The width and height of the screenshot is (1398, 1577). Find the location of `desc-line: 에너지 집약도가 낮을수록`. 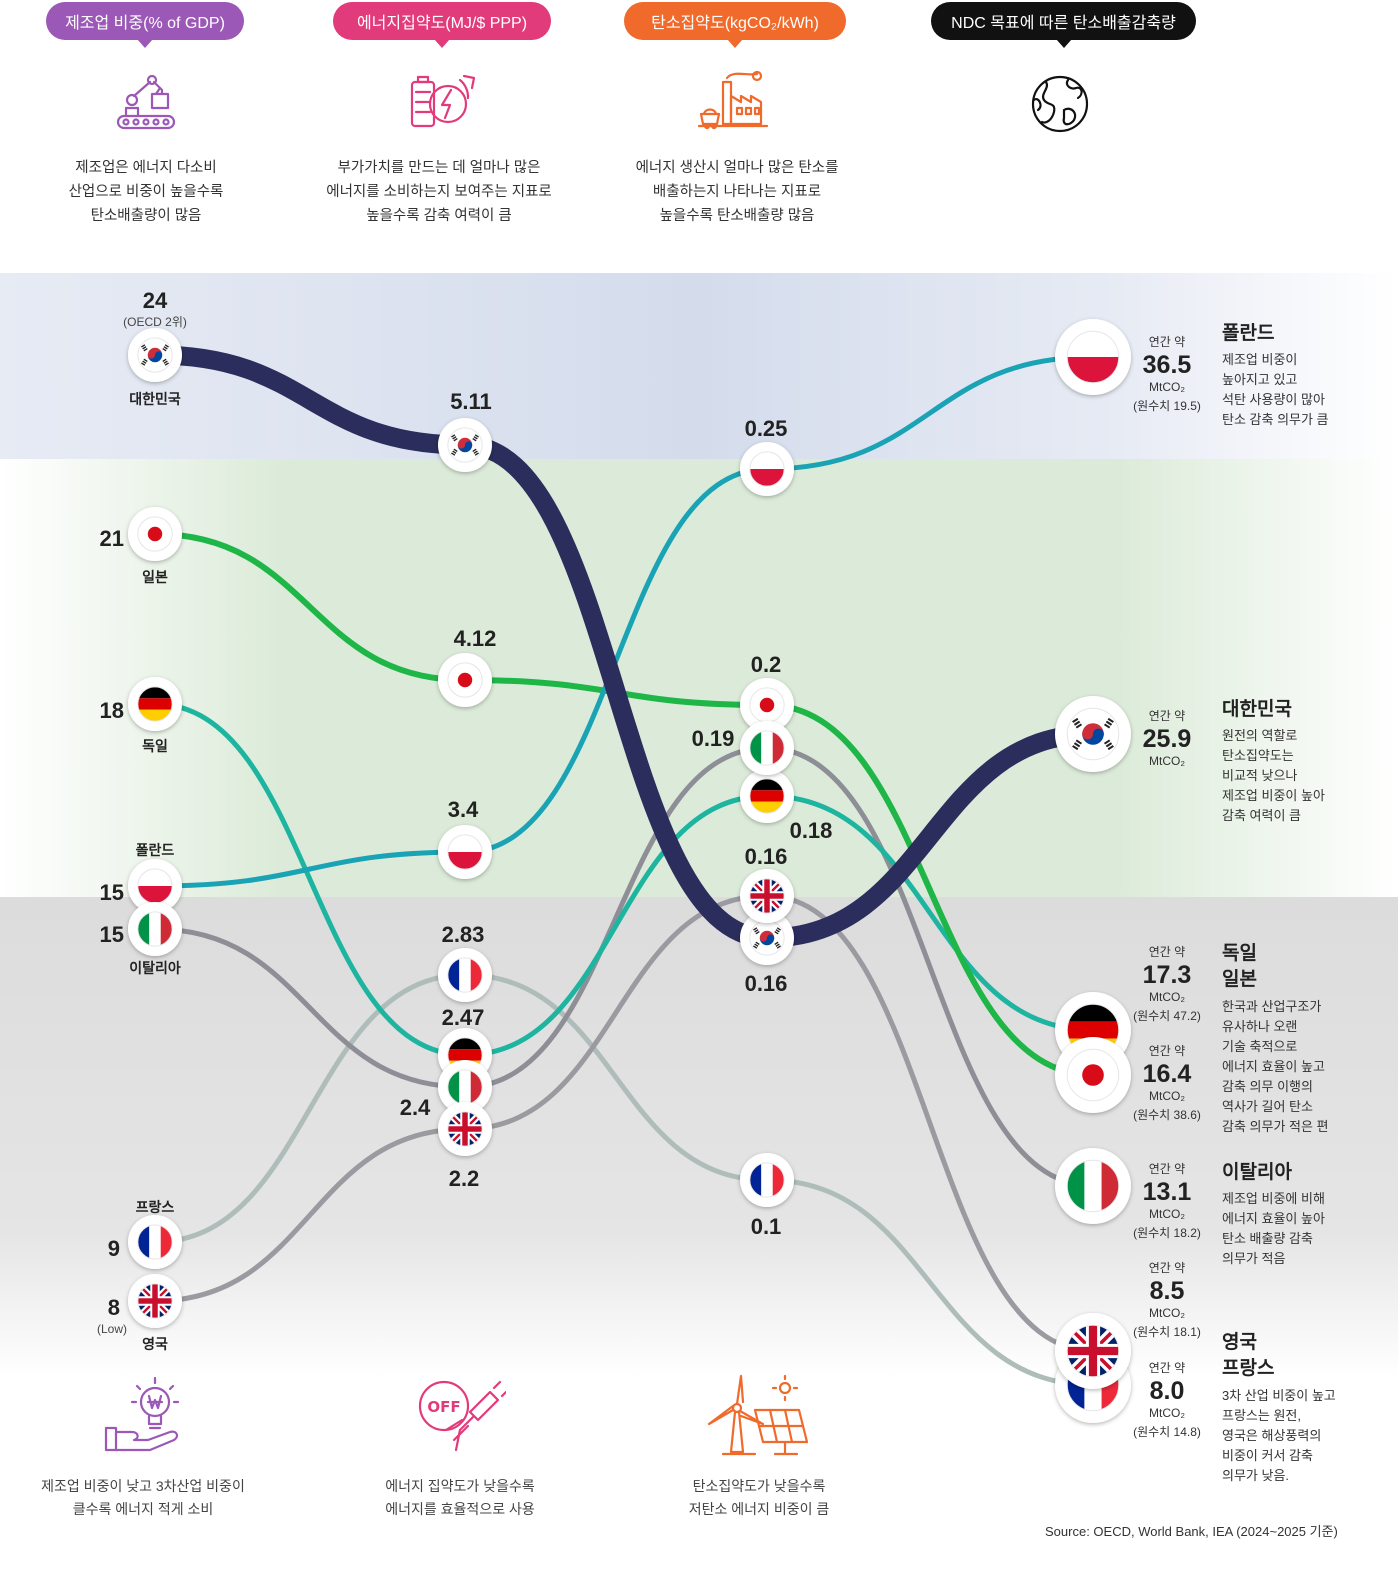

desc-line: 에너지 집약도가 낮을수록 is located at coordinates (460, 1486).